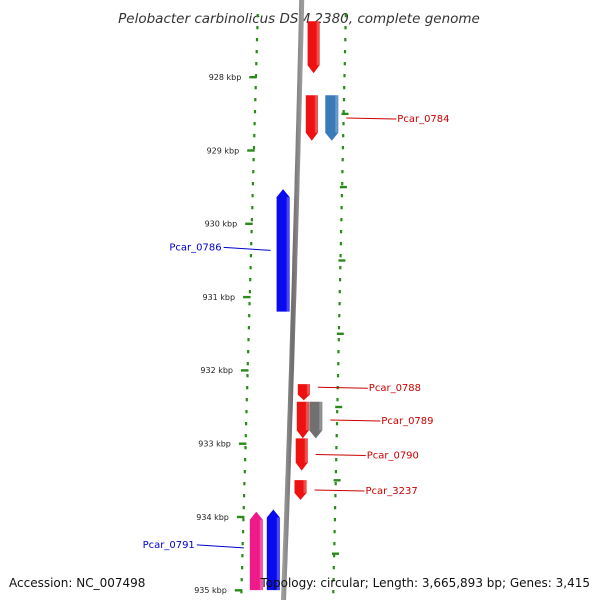 Image resolution: width=600 pixels, height=600 pixels. What do you see at coordinates (395, 388) in the screenshot?
I see `gene-label-pcar_0788: Pcar_0788` at bounding box center [395, 388].